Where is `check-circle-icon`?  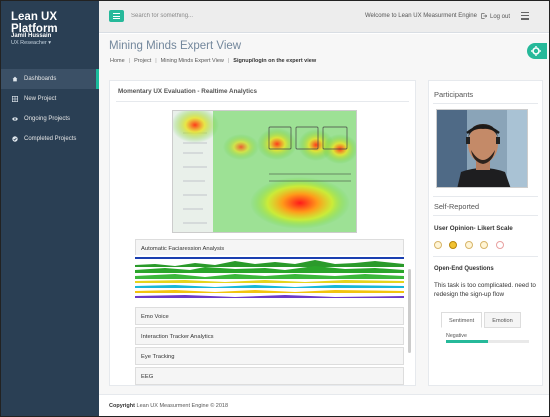 check-circle-icon is located at coordinates (15, 139).